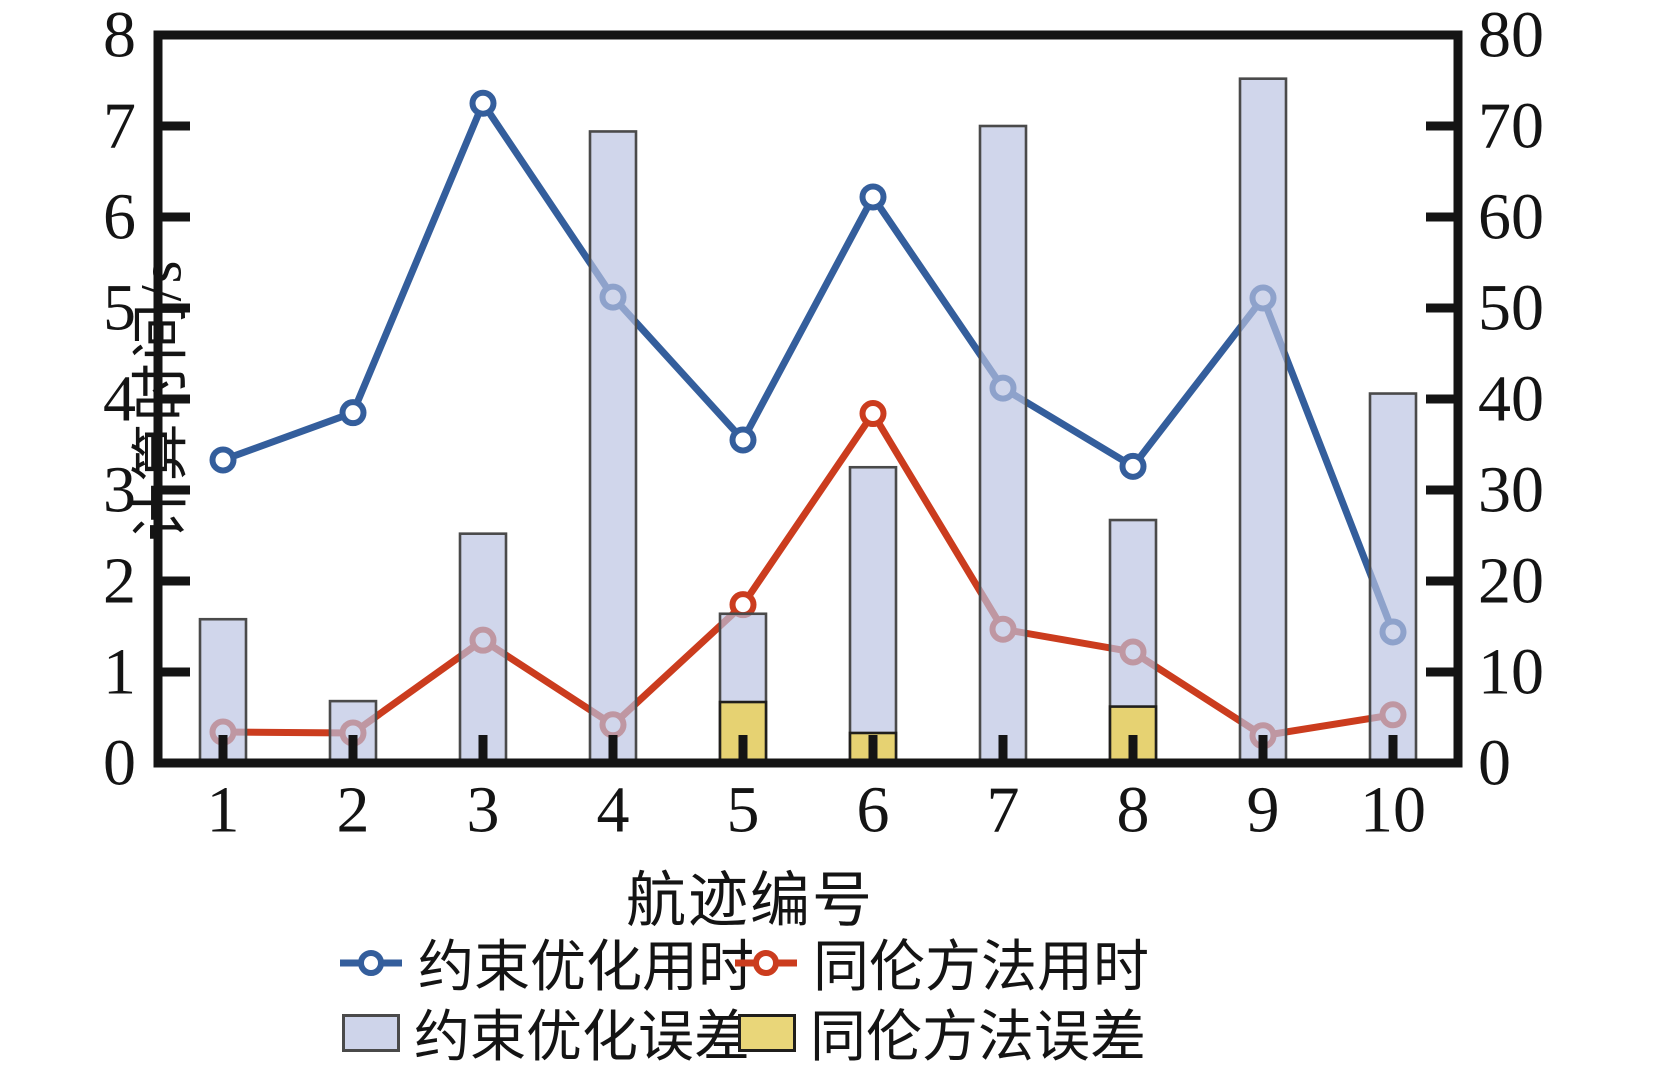 This screenshot has width=1654, height=1070. I want to click on x-tick-label: 7, so click(1003, 810).